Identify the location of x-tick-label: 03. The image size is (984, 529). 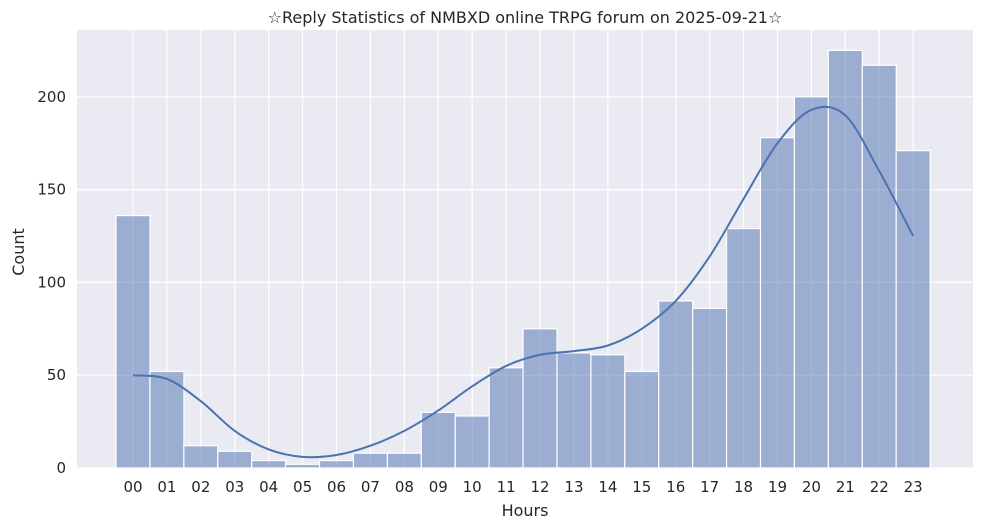
(234, 487).